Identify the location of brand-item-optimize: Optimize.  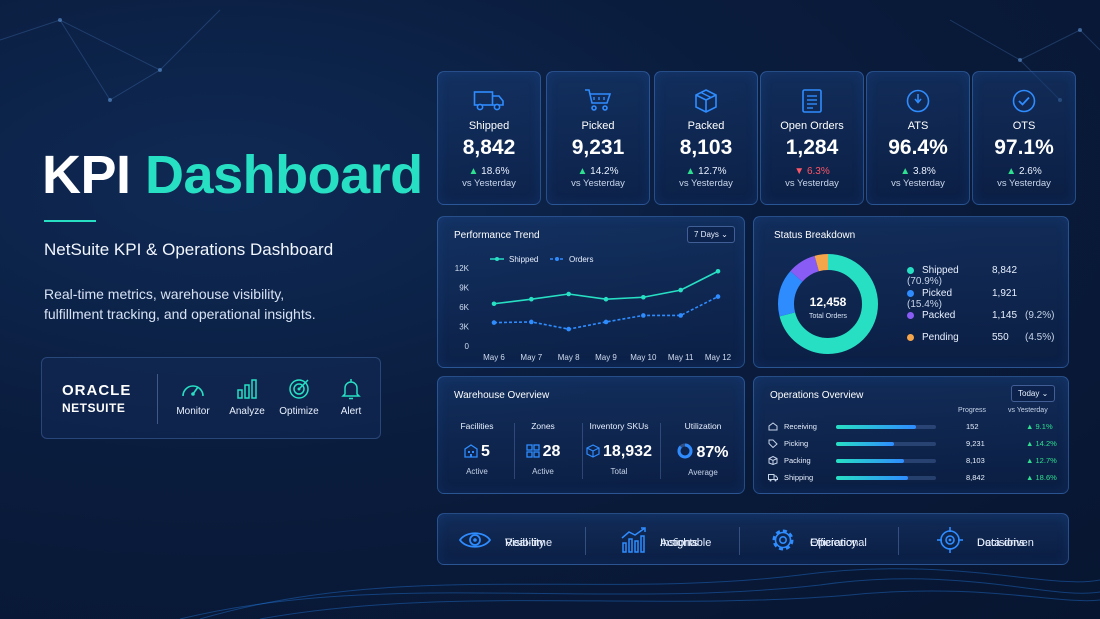
(299, 397).